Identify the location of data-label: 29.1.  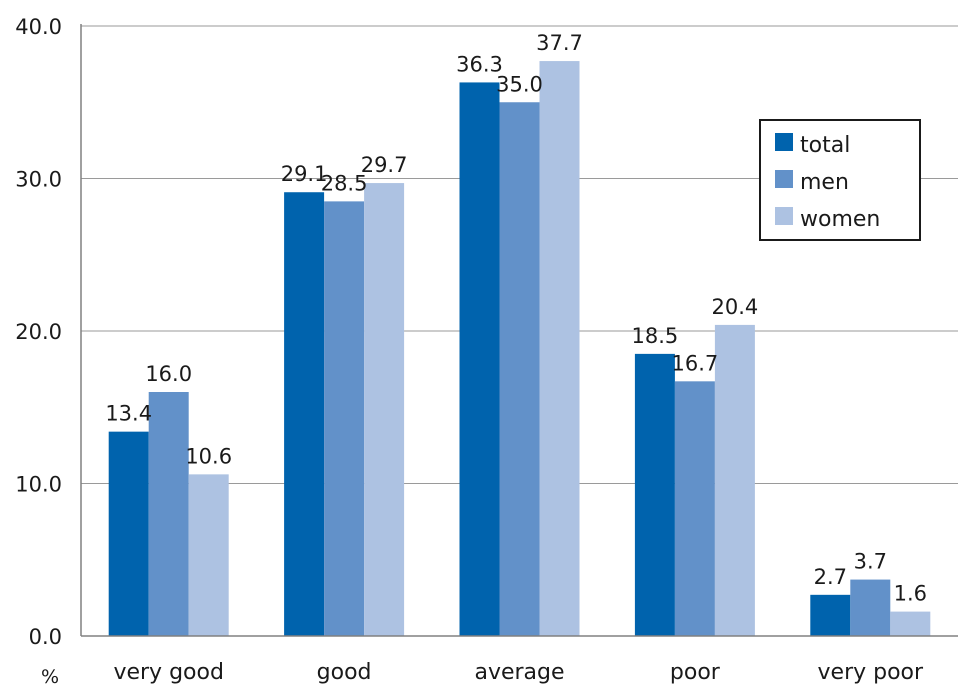
(304, 174).